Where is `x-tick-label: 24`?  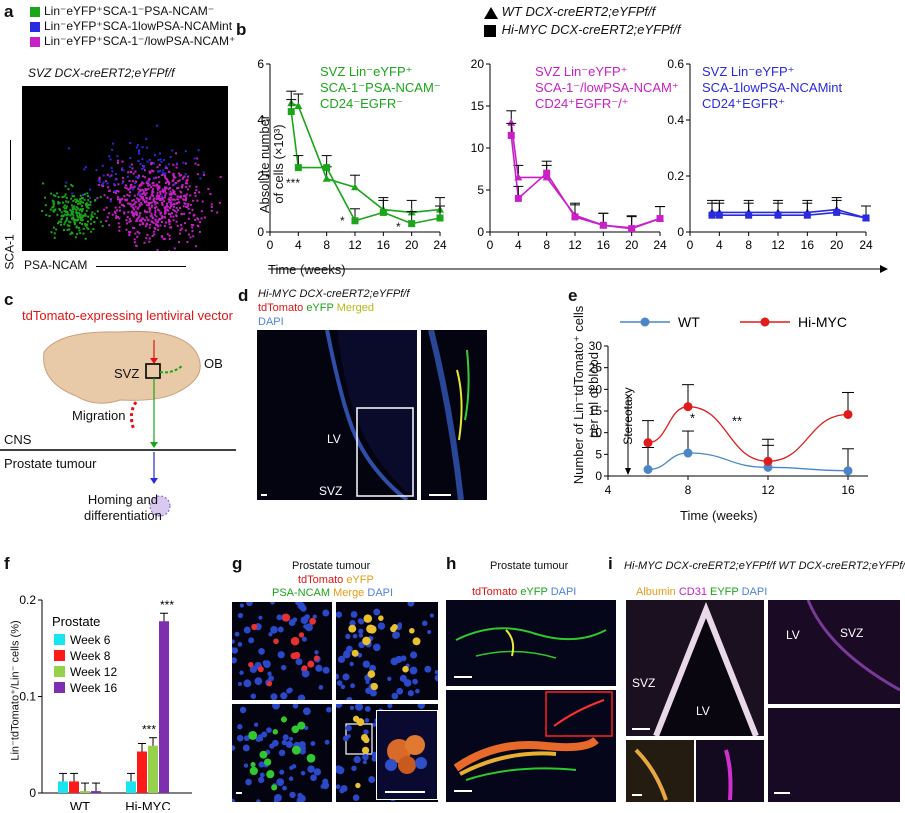 x-tick-label: 24 is located at coordinates (866, 245).